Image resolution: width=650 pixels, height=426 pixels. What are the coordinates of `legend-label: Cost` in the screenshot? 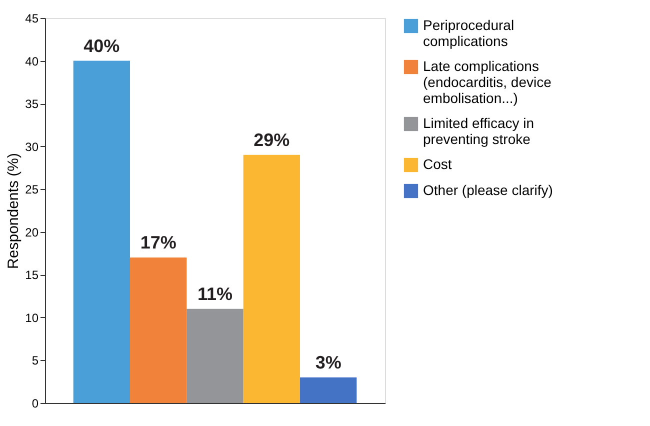 It's located at (437, 164).